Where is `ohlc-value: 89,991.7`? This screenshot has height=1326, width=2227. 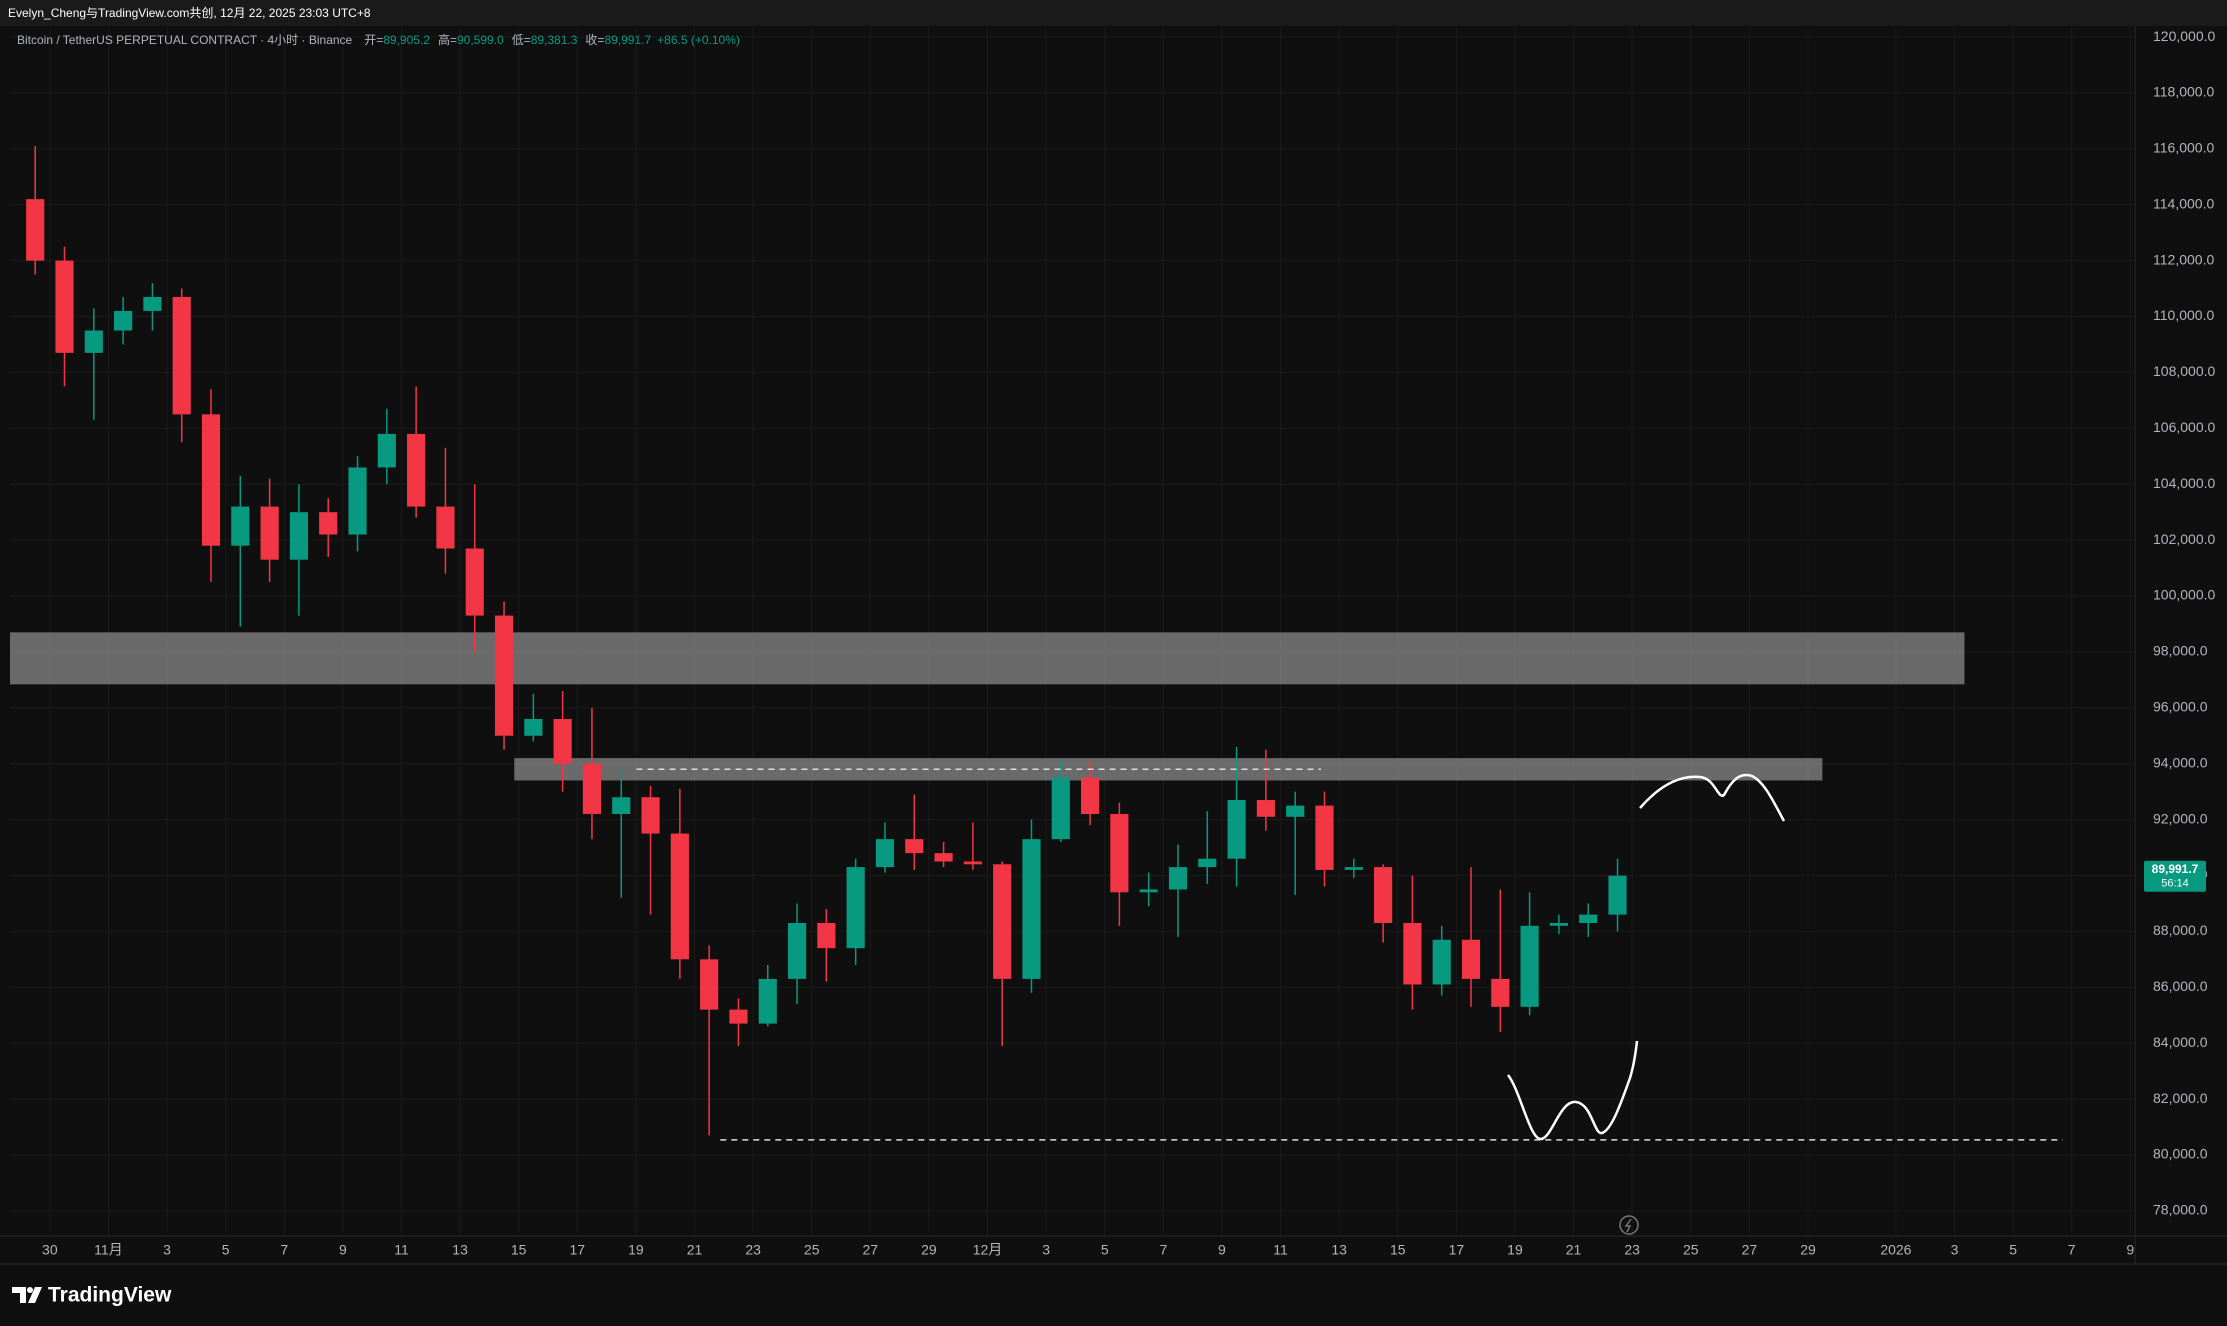 ohlc-value: 89,991.7 is located at coordinates (627, 40).